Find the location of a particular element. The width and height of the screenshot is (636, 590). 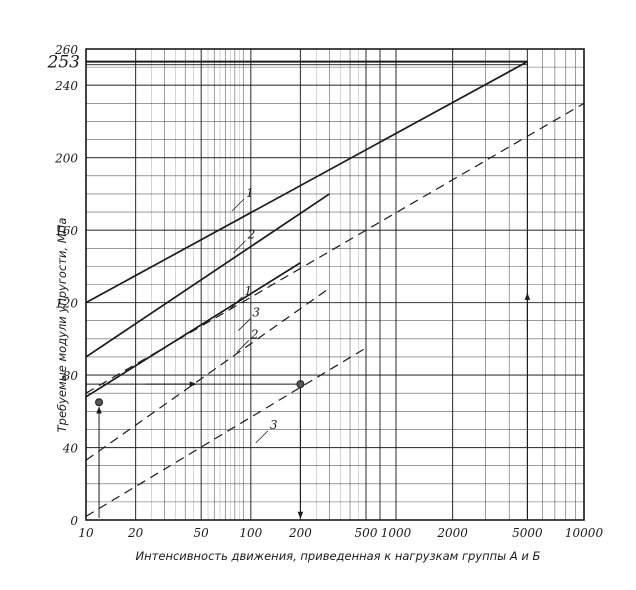

x-tick-label: 2000 is located at coordinates (452, 533).